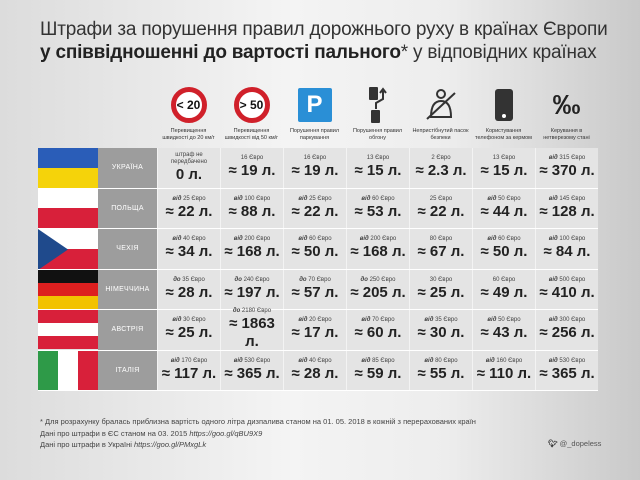 The image size is (640, 480). Describe the element at coordinates (189, 158) in the screenshot. I see `fine-euro: штраф не передбачено` at that location.